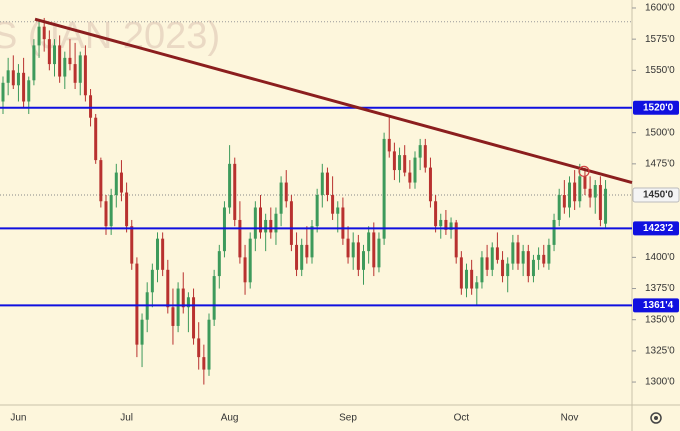 The height and width of the screenshot is (431, 680). What do you see at coordinates (660, 132) in the screenshot?
I see `y-tick-label: 1500'0` at bounding box center [660, 132].